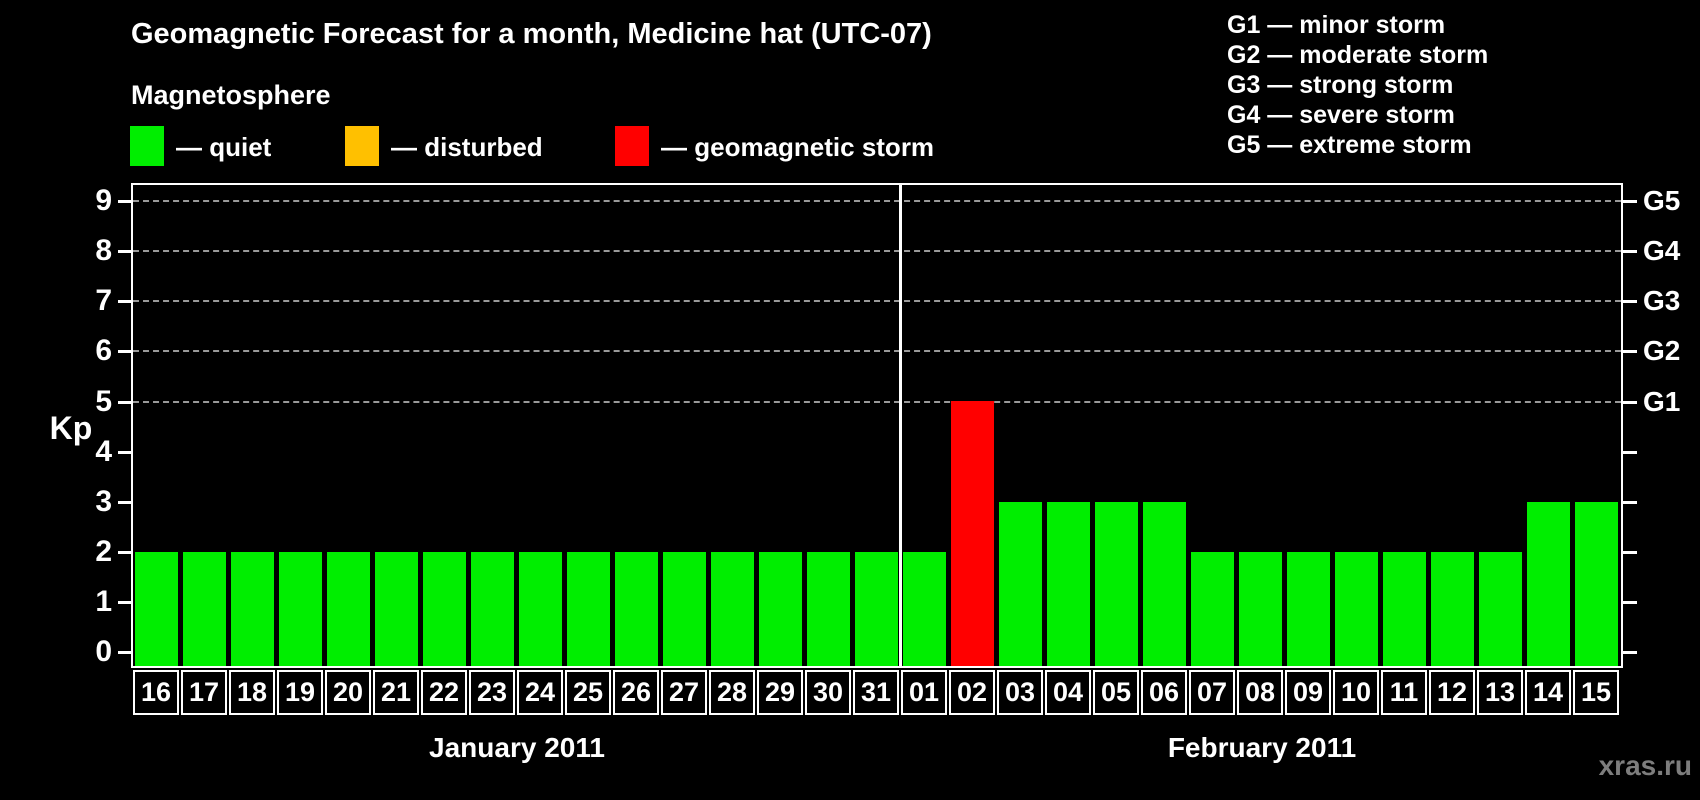 Image resolution: width=1700 pixels, height=800 pixels. I want to click on magnetosphere-label: Magnetosphere, so click(231, 95).